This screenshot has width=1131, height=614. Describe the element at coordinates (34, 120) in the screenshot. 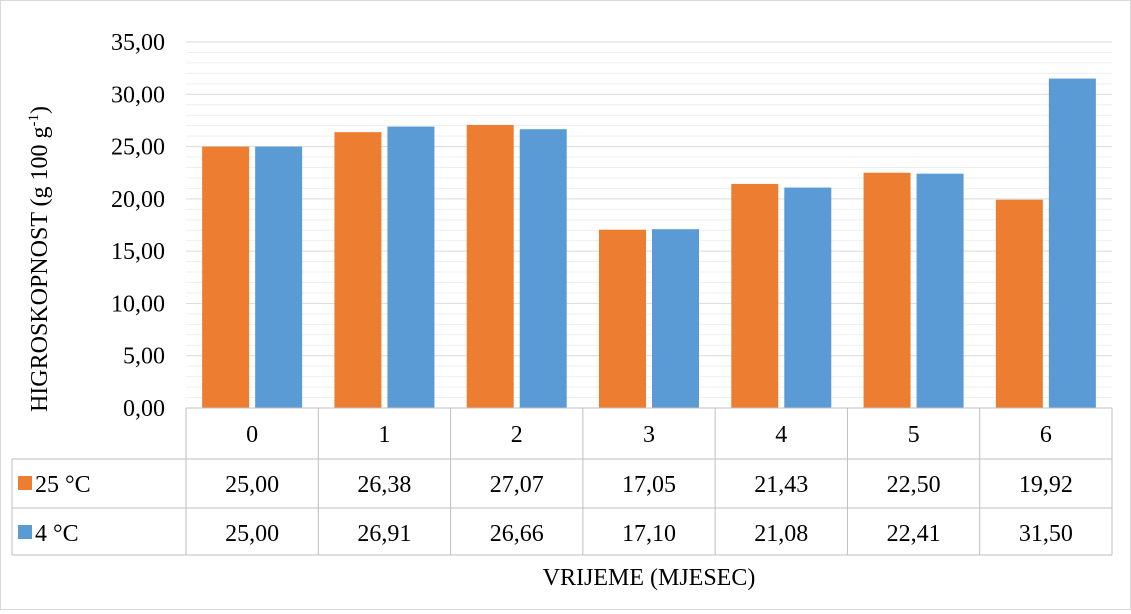

I see `y-axis-label-superscript: -1` at that location.